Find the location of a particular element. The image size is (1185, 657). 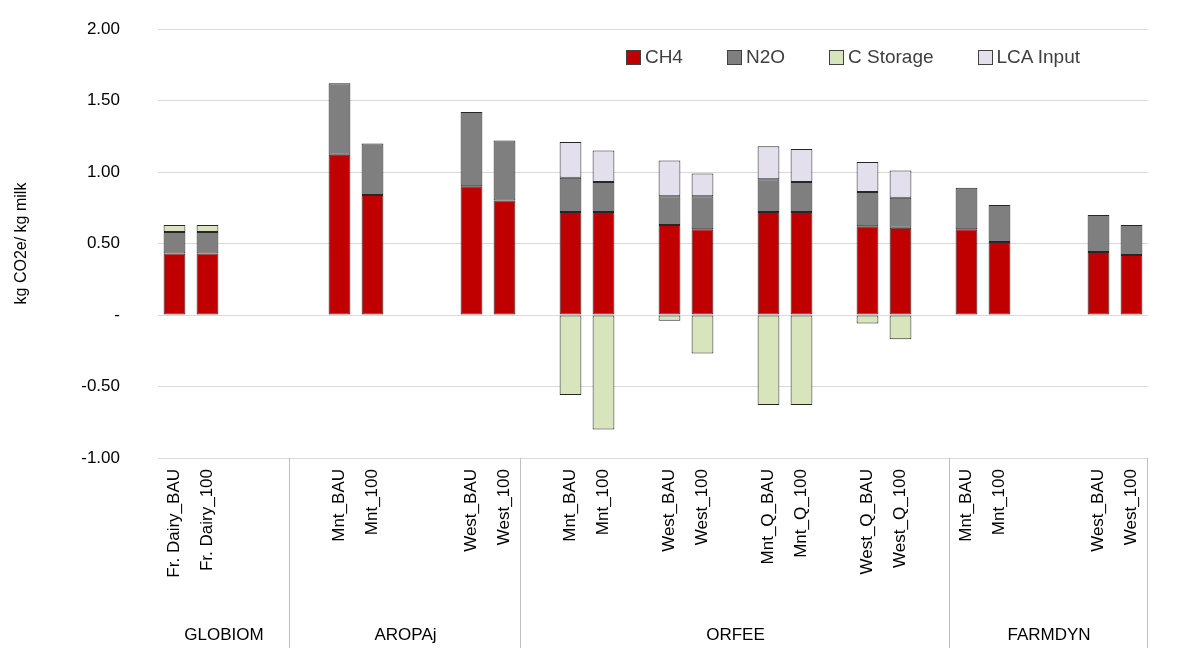

y-tick-label: 1.00 is located at coordinates (103, 171).